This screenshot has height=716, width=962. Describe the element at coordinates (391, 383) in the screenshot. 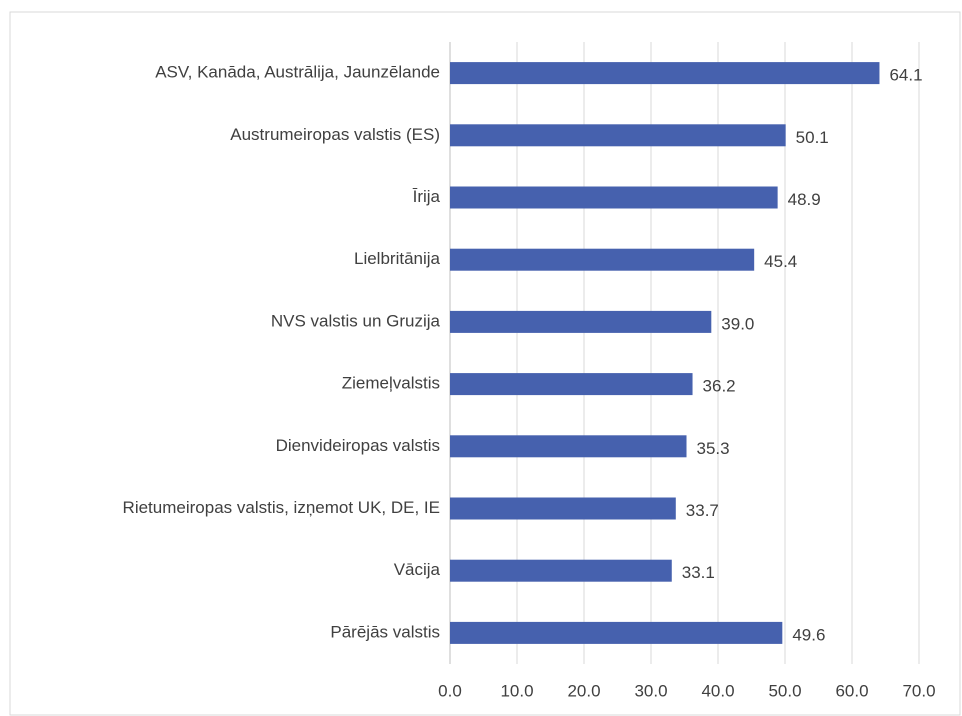

I see `y-tick-label: Ziemeļvalstis` at that location.